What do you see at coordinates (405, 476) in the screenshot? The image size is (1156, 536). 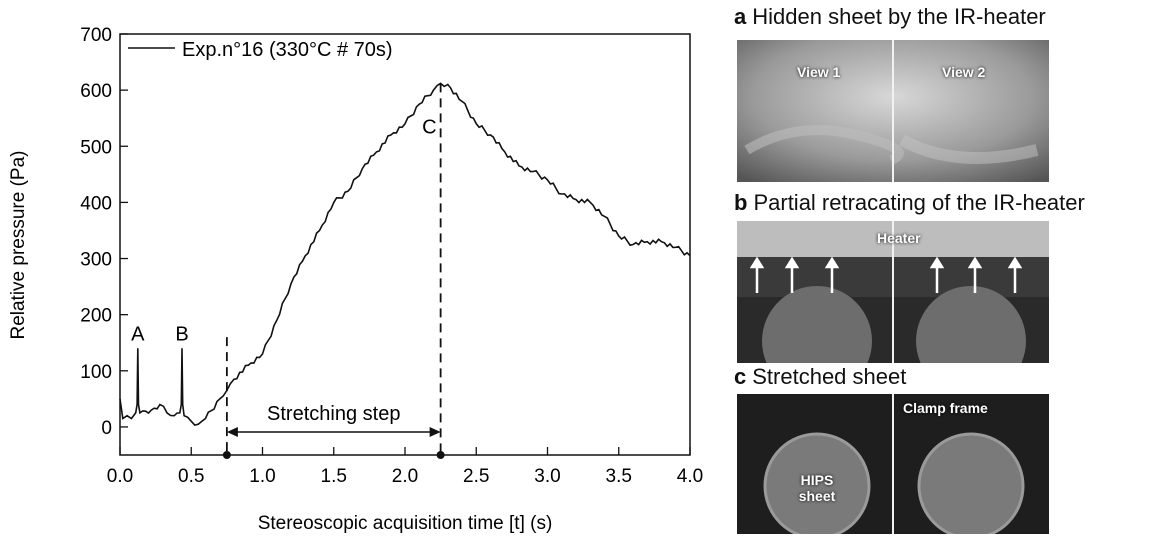 I see `x-tick-label: 2.0` at bounding box center [405, 476].